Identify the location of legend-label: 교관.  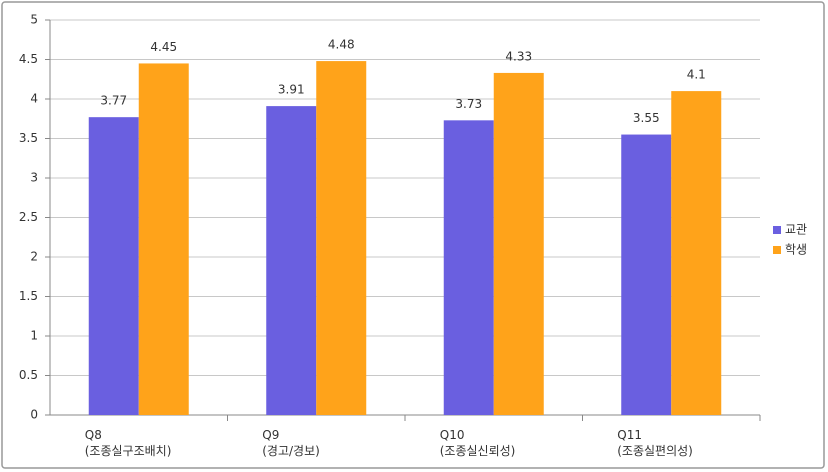
(796, 230).